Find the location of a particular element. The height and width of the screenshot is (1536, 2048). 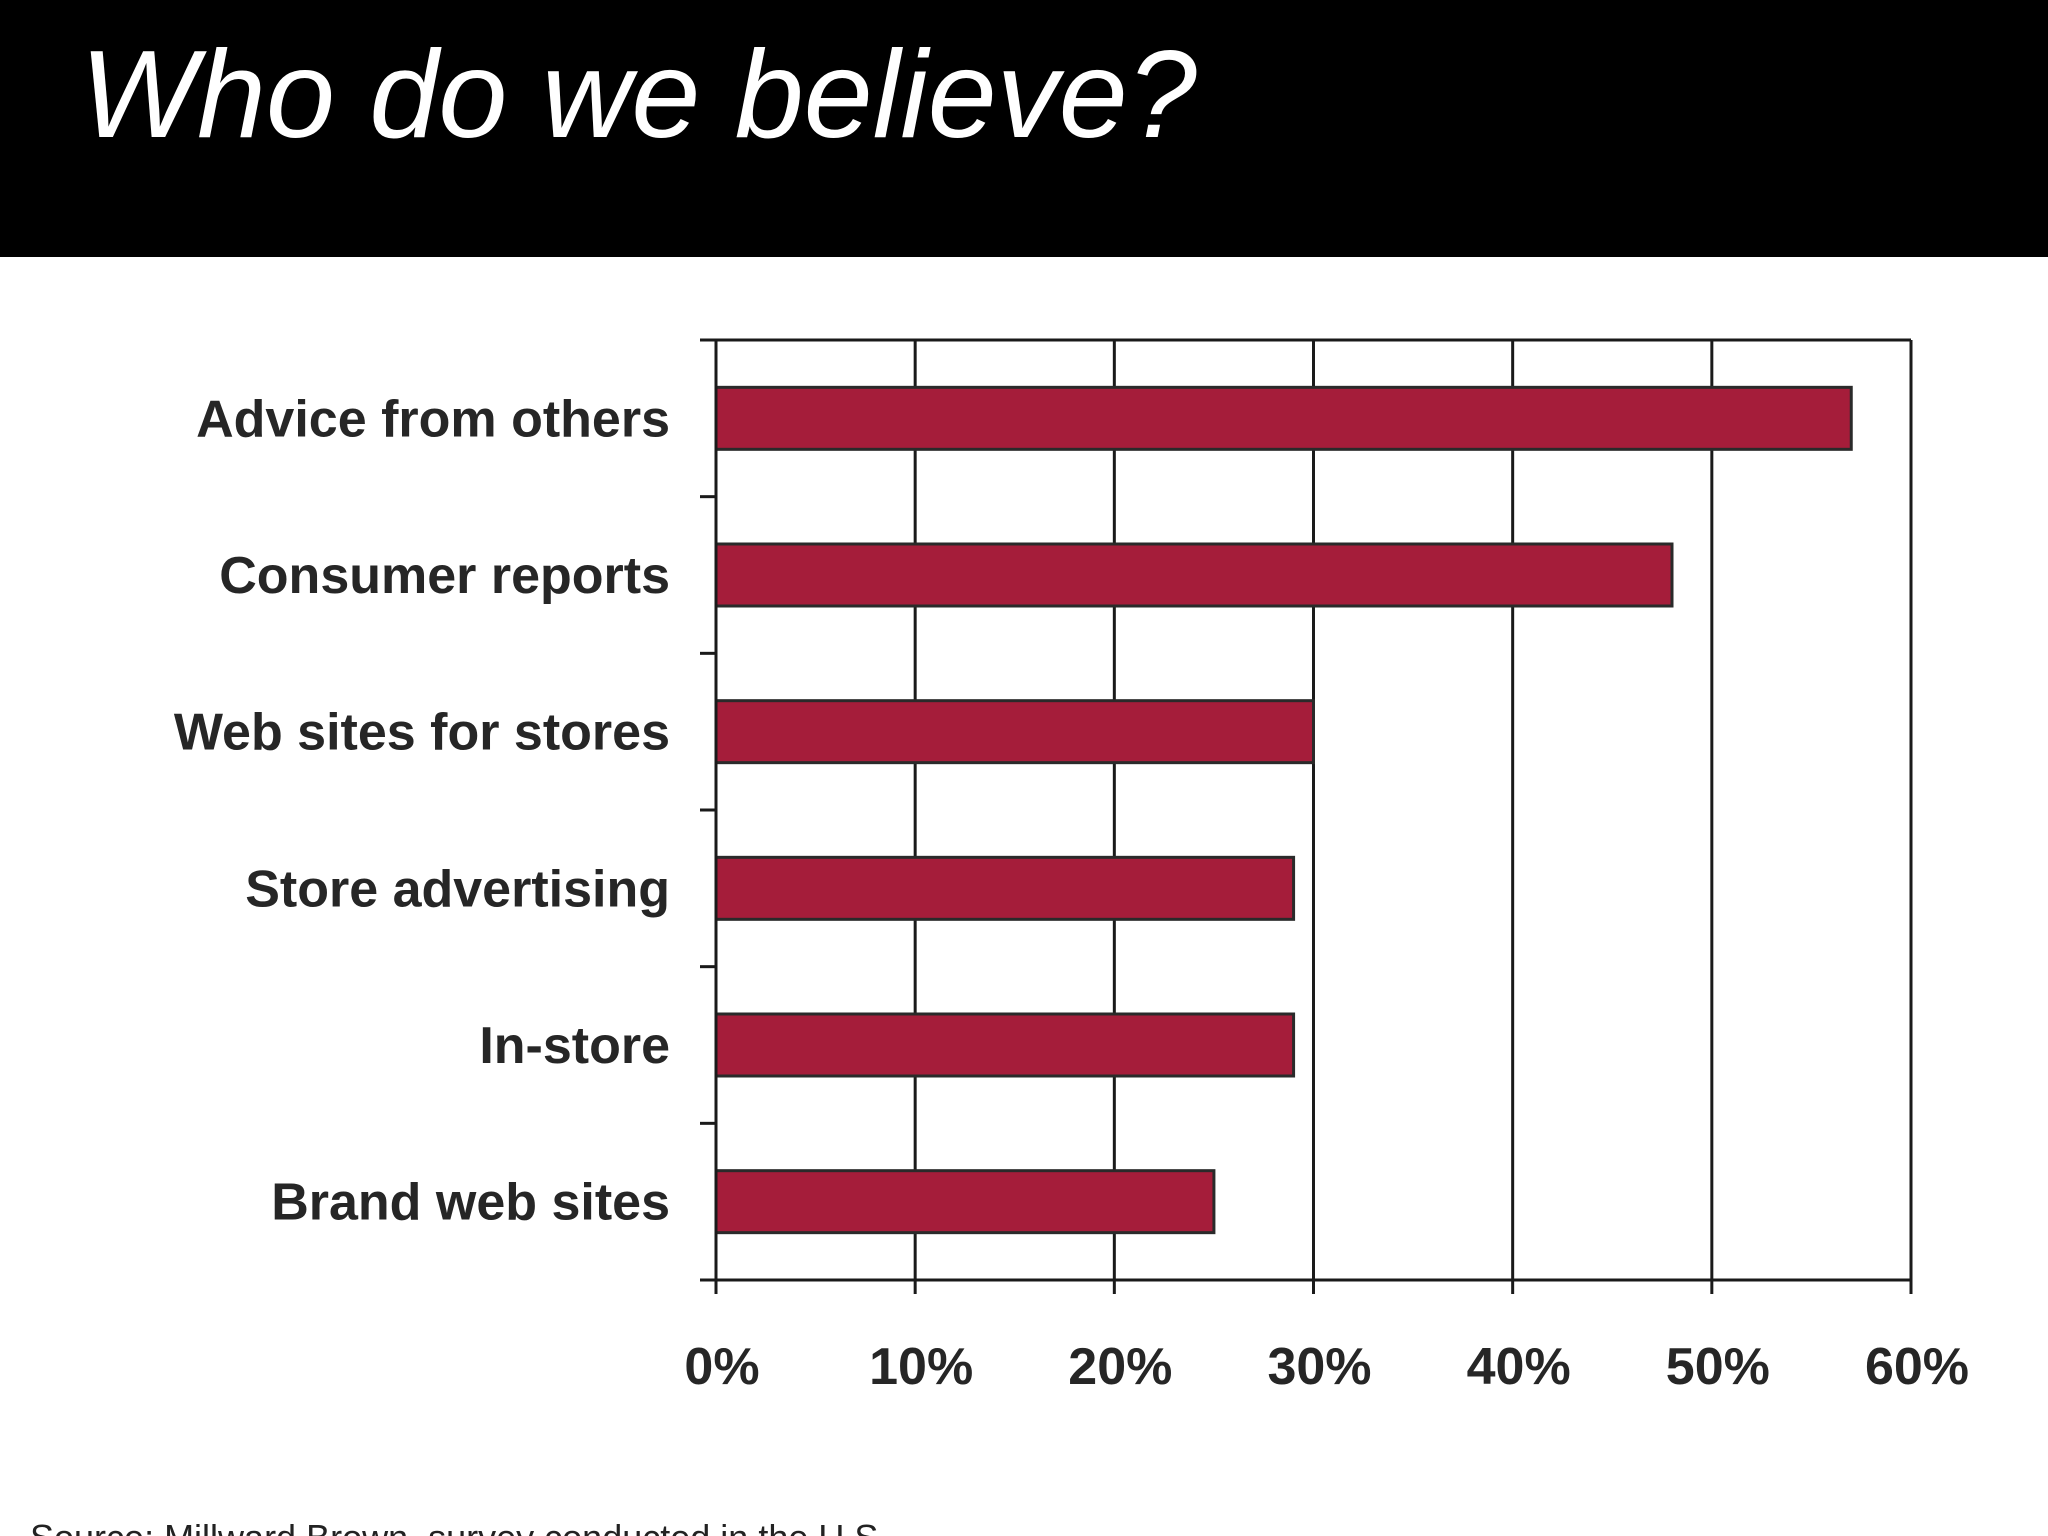

x-tick-label: 40% is located at coordinates (1519, 1367).